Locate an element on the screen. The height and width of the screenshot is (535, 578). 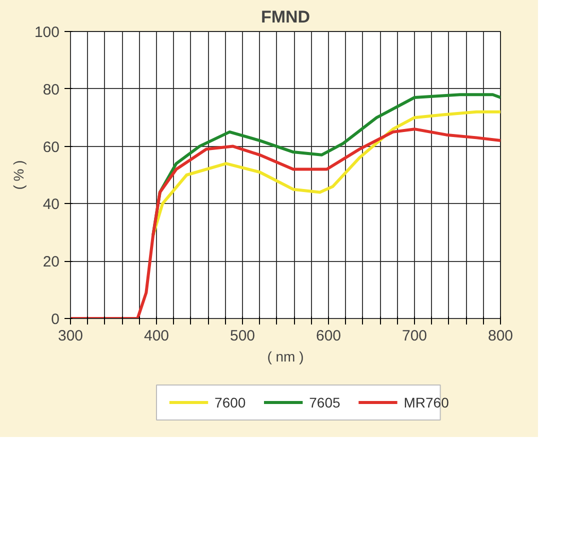
y-tick-label: 100 is located at coordinates (47, 32).